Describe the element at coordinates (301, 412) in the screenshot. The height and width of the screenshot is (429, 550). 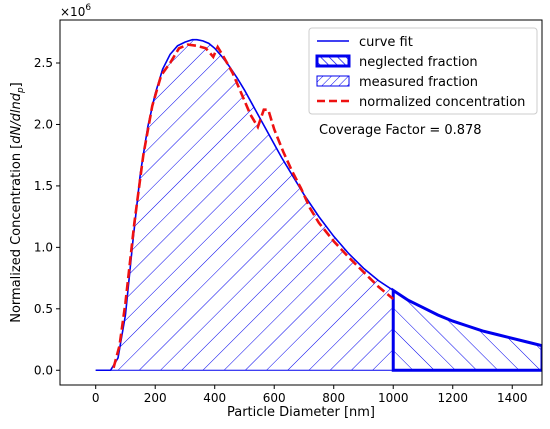
I see `x-axis-label: Particle Diameter [nm]` at that location.